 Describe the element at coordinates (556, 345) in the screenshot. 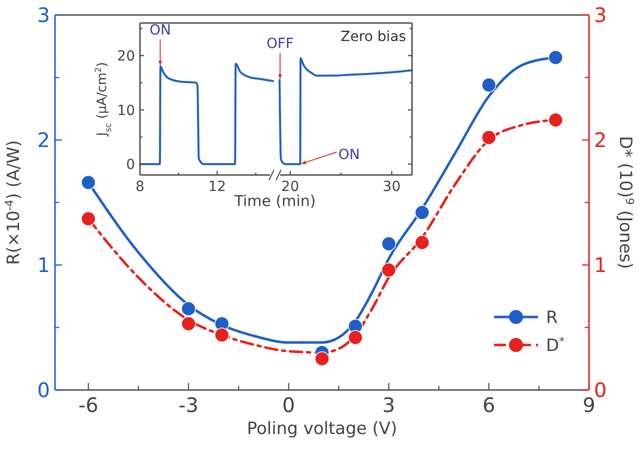

I see `legend-label: D$^{*}$` at that location.